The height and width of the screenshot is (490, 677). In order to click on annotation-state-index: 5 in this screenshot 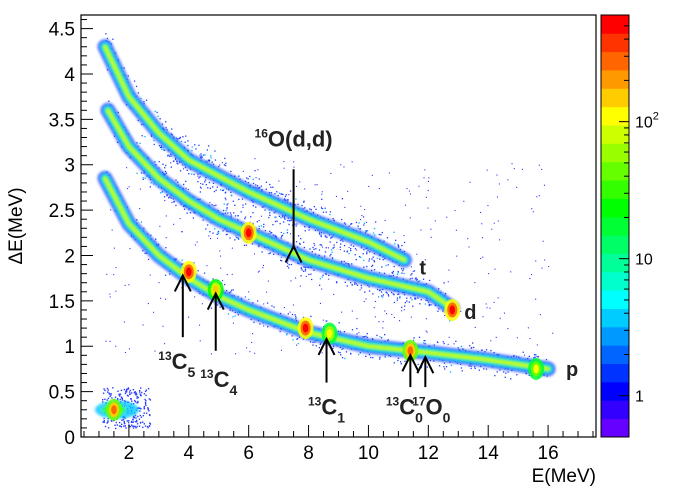, I will do `click(192, 372)`.